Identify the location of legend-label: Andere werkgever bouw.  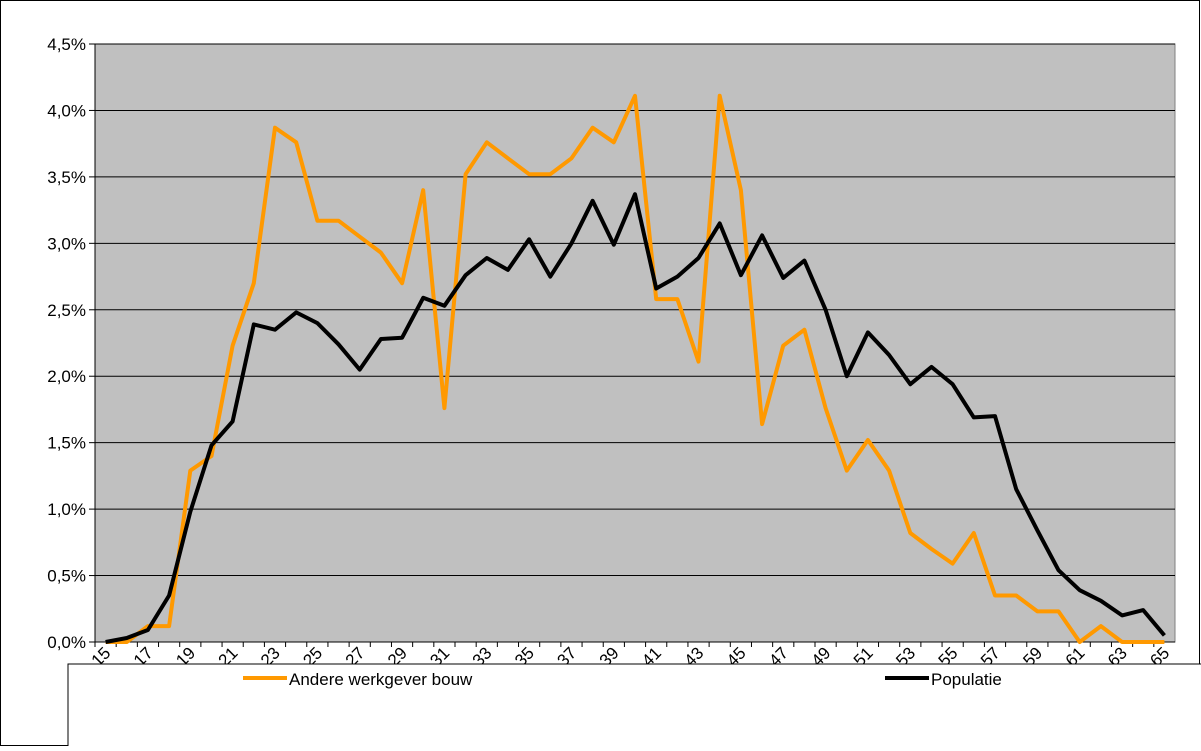
(381, 679).